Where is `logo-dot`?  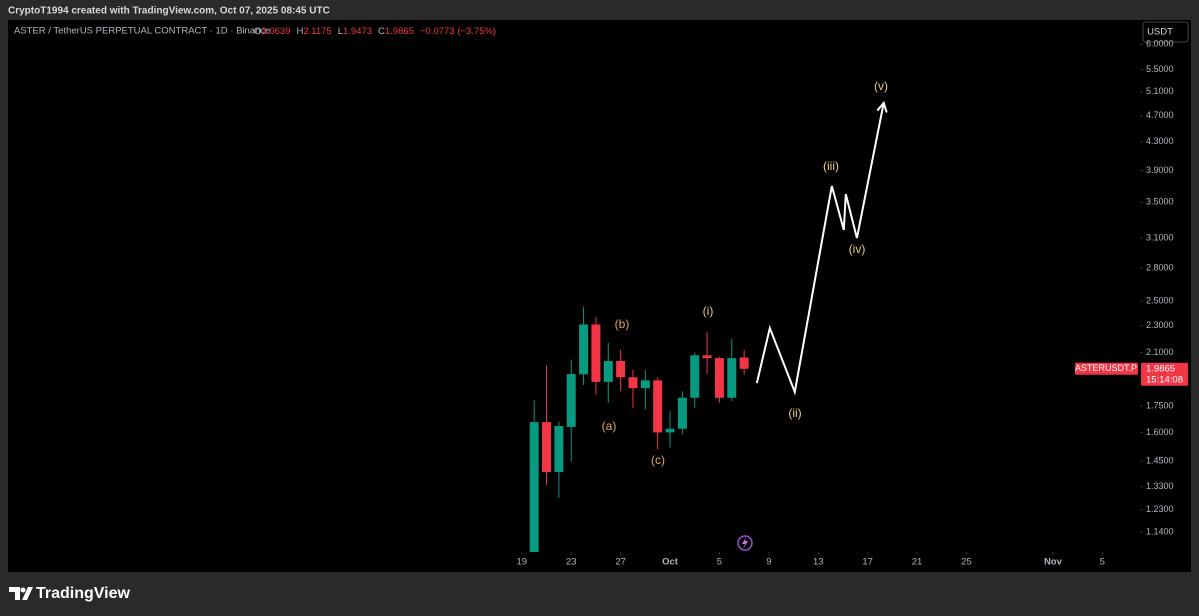 logo-dot is located at coordinates (23, 590).